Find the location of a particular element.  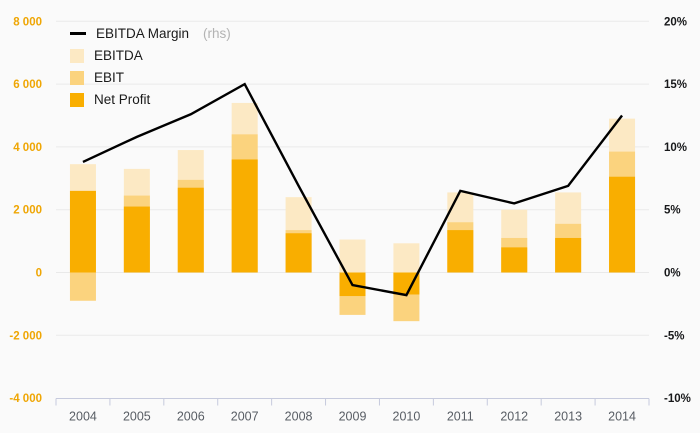

legend-item-ebitda: EBITDA is located at coordinates (150, 55).